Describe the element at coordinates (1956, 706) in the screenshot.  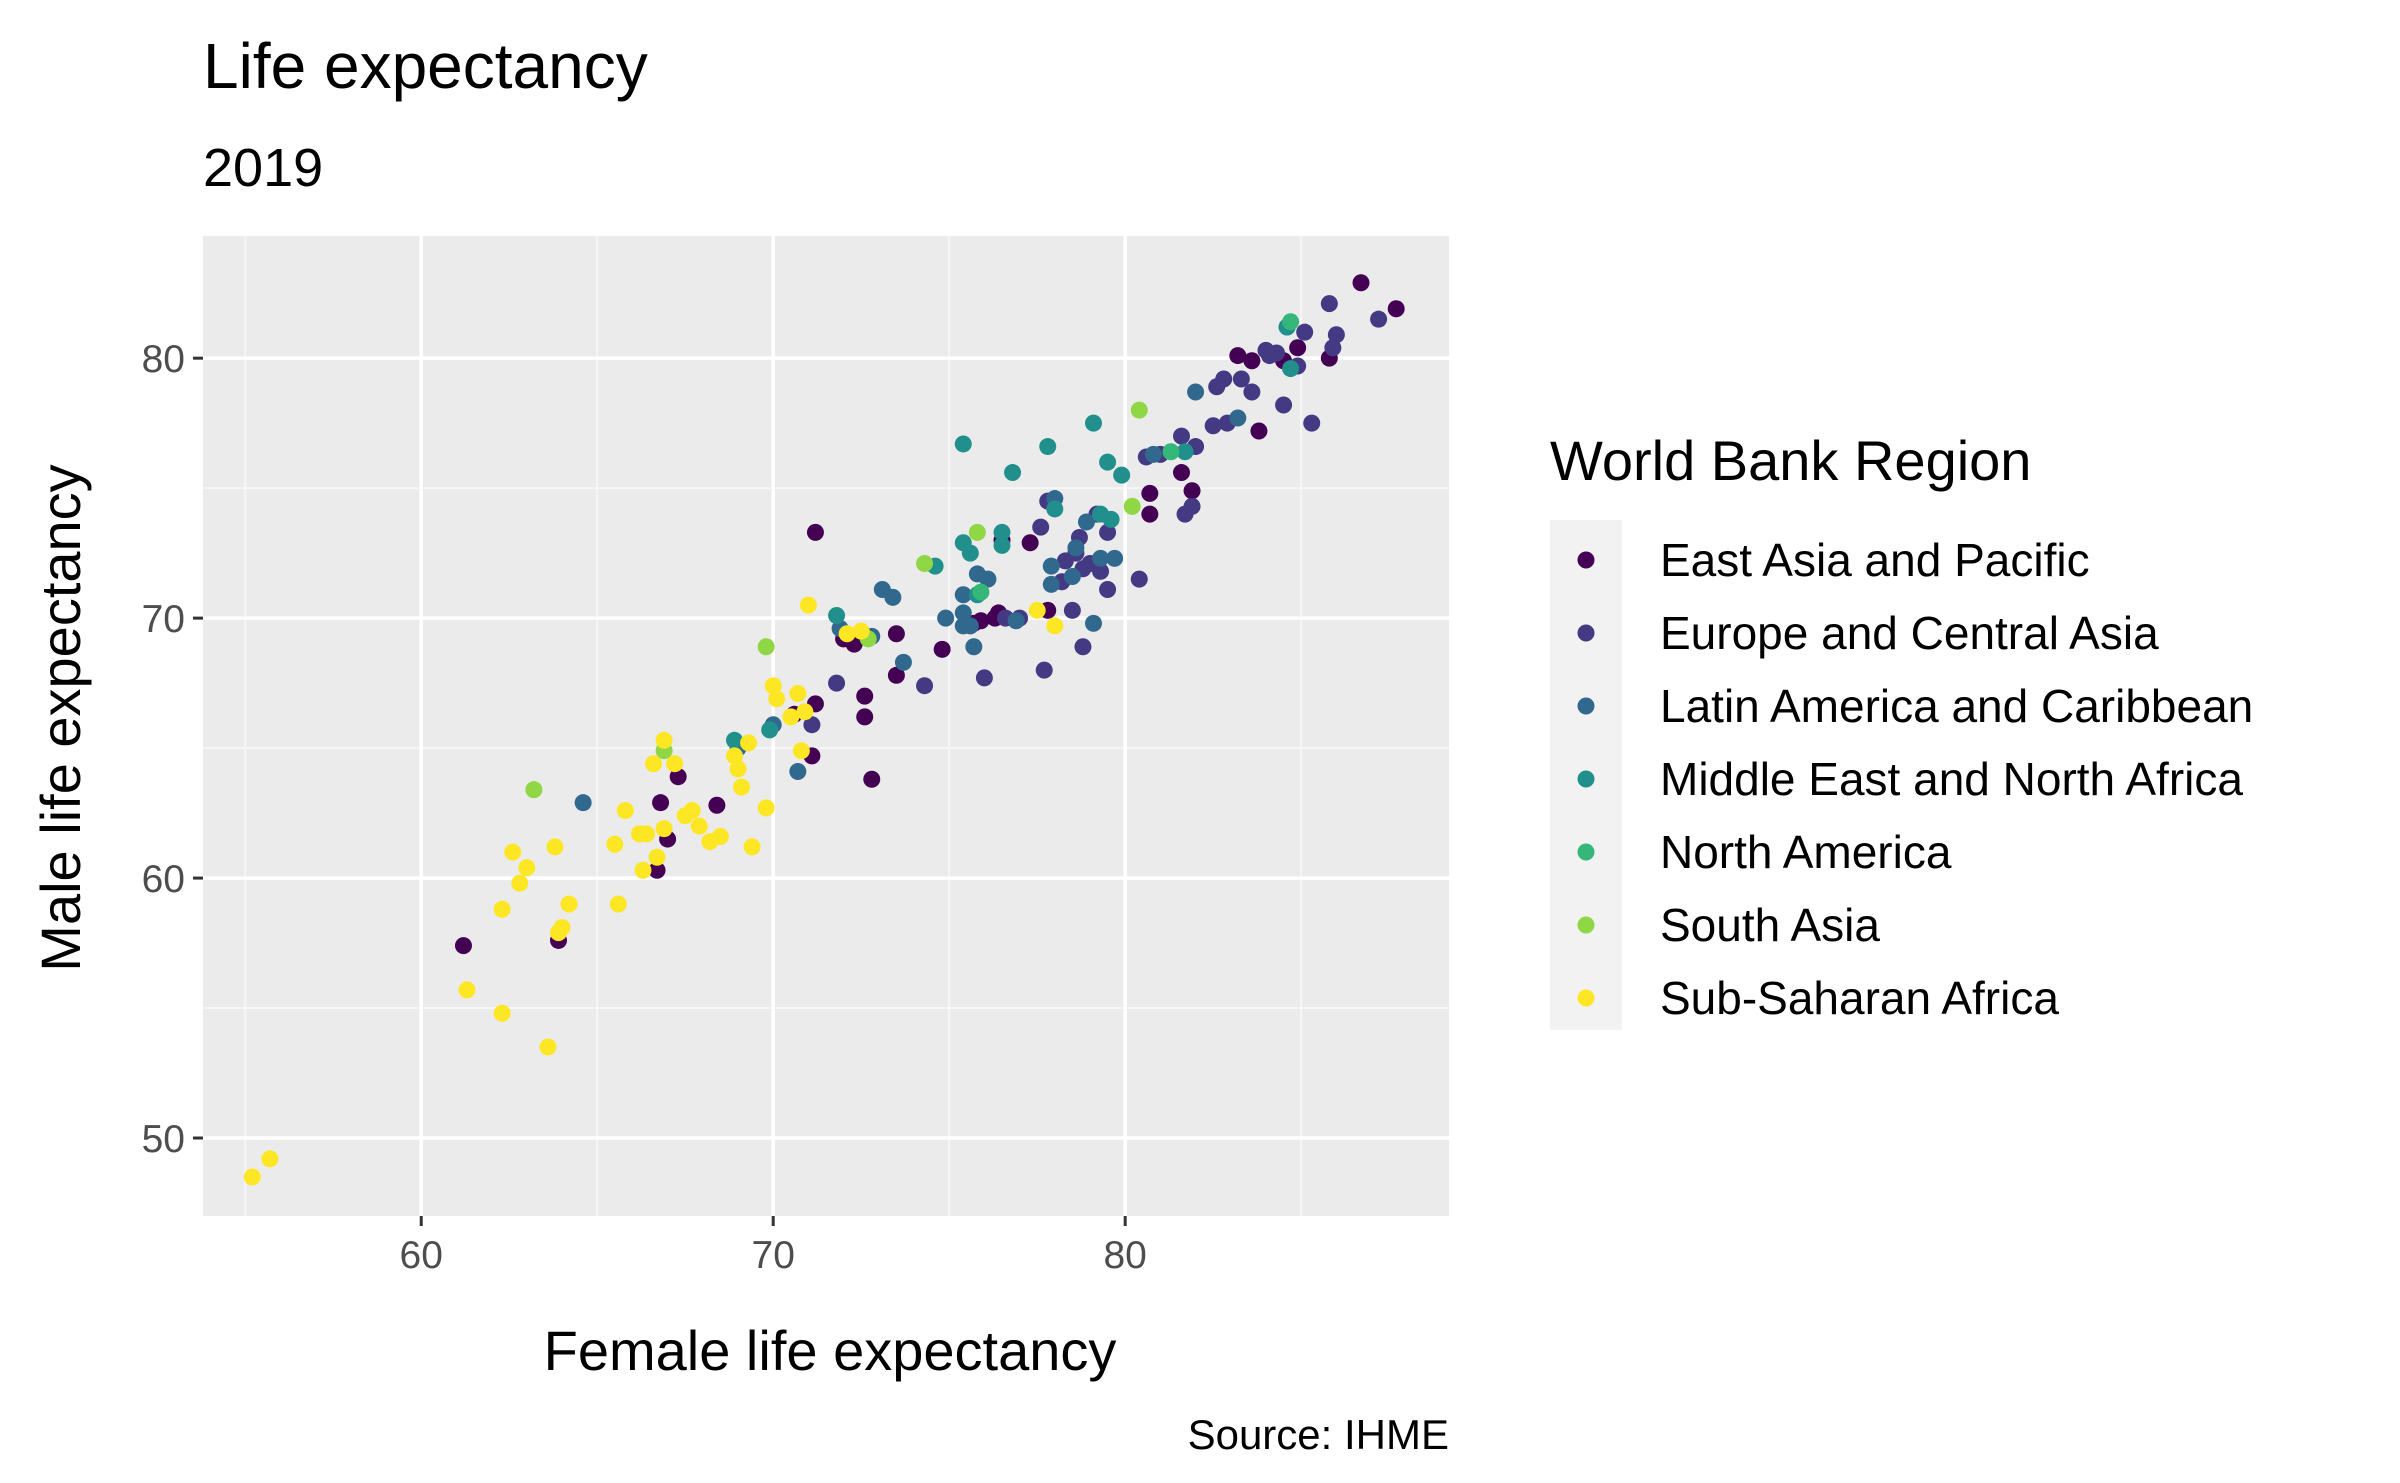
I see `legend-label: Latin America and Caribbean` at that location.